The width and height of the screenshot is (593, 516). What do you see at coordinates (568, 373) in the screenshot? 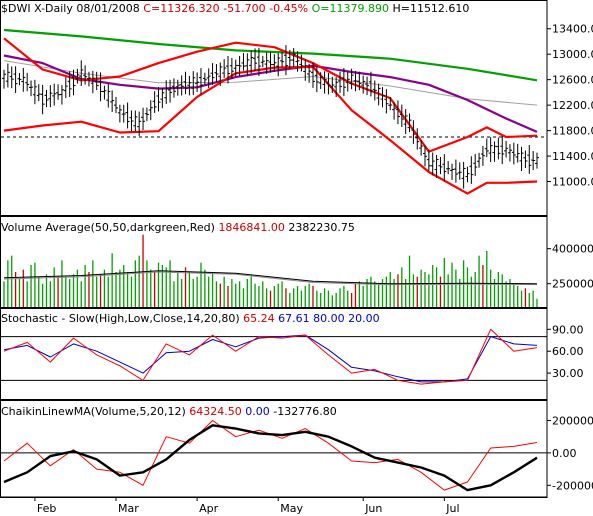
I see `stochastic-ytick-label: 30.00` at bounding box center [568, 373].